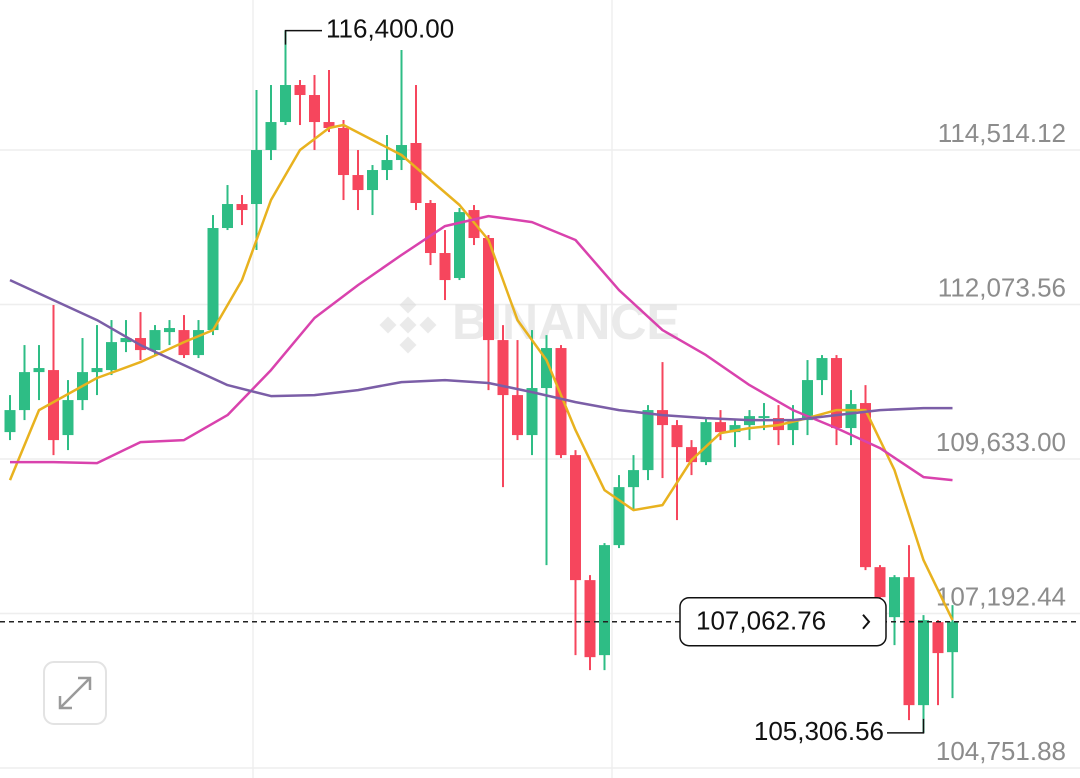 Image resolution: width=1080 pixels, height=778 pixels. Describe the element at coordinates (390, 29) in the screenshot. I see `high-marker-label: 116,400.00` at that location.